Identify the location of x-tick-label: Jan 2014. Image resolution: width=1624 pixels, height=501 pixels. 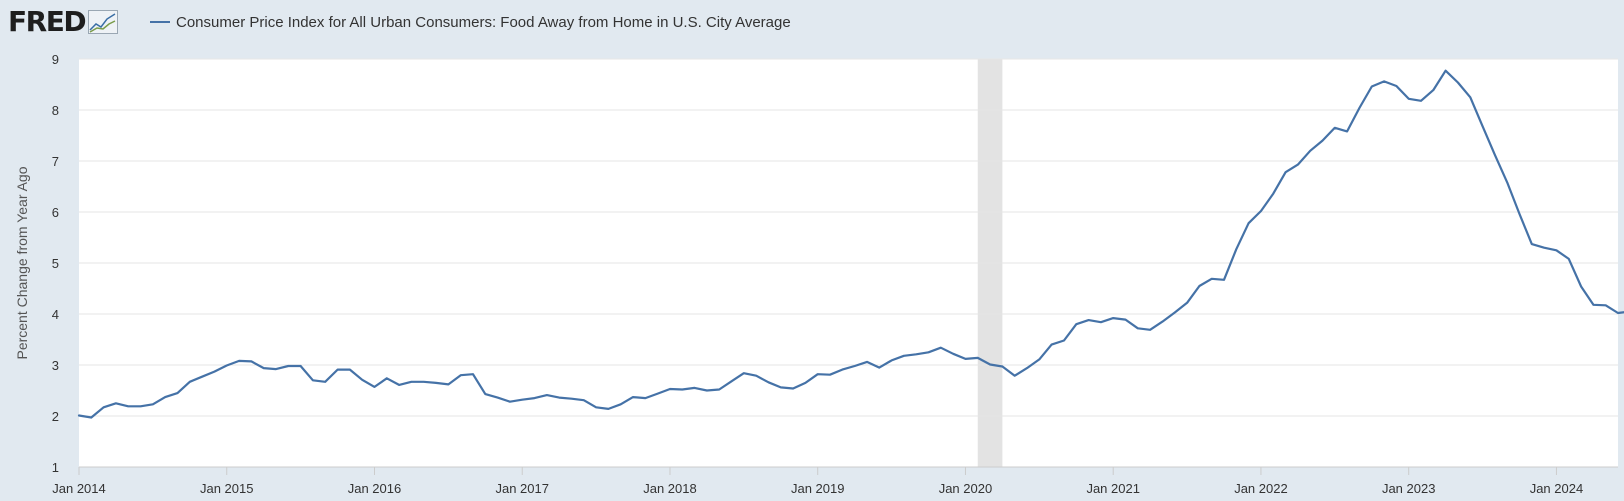
(79, 488).